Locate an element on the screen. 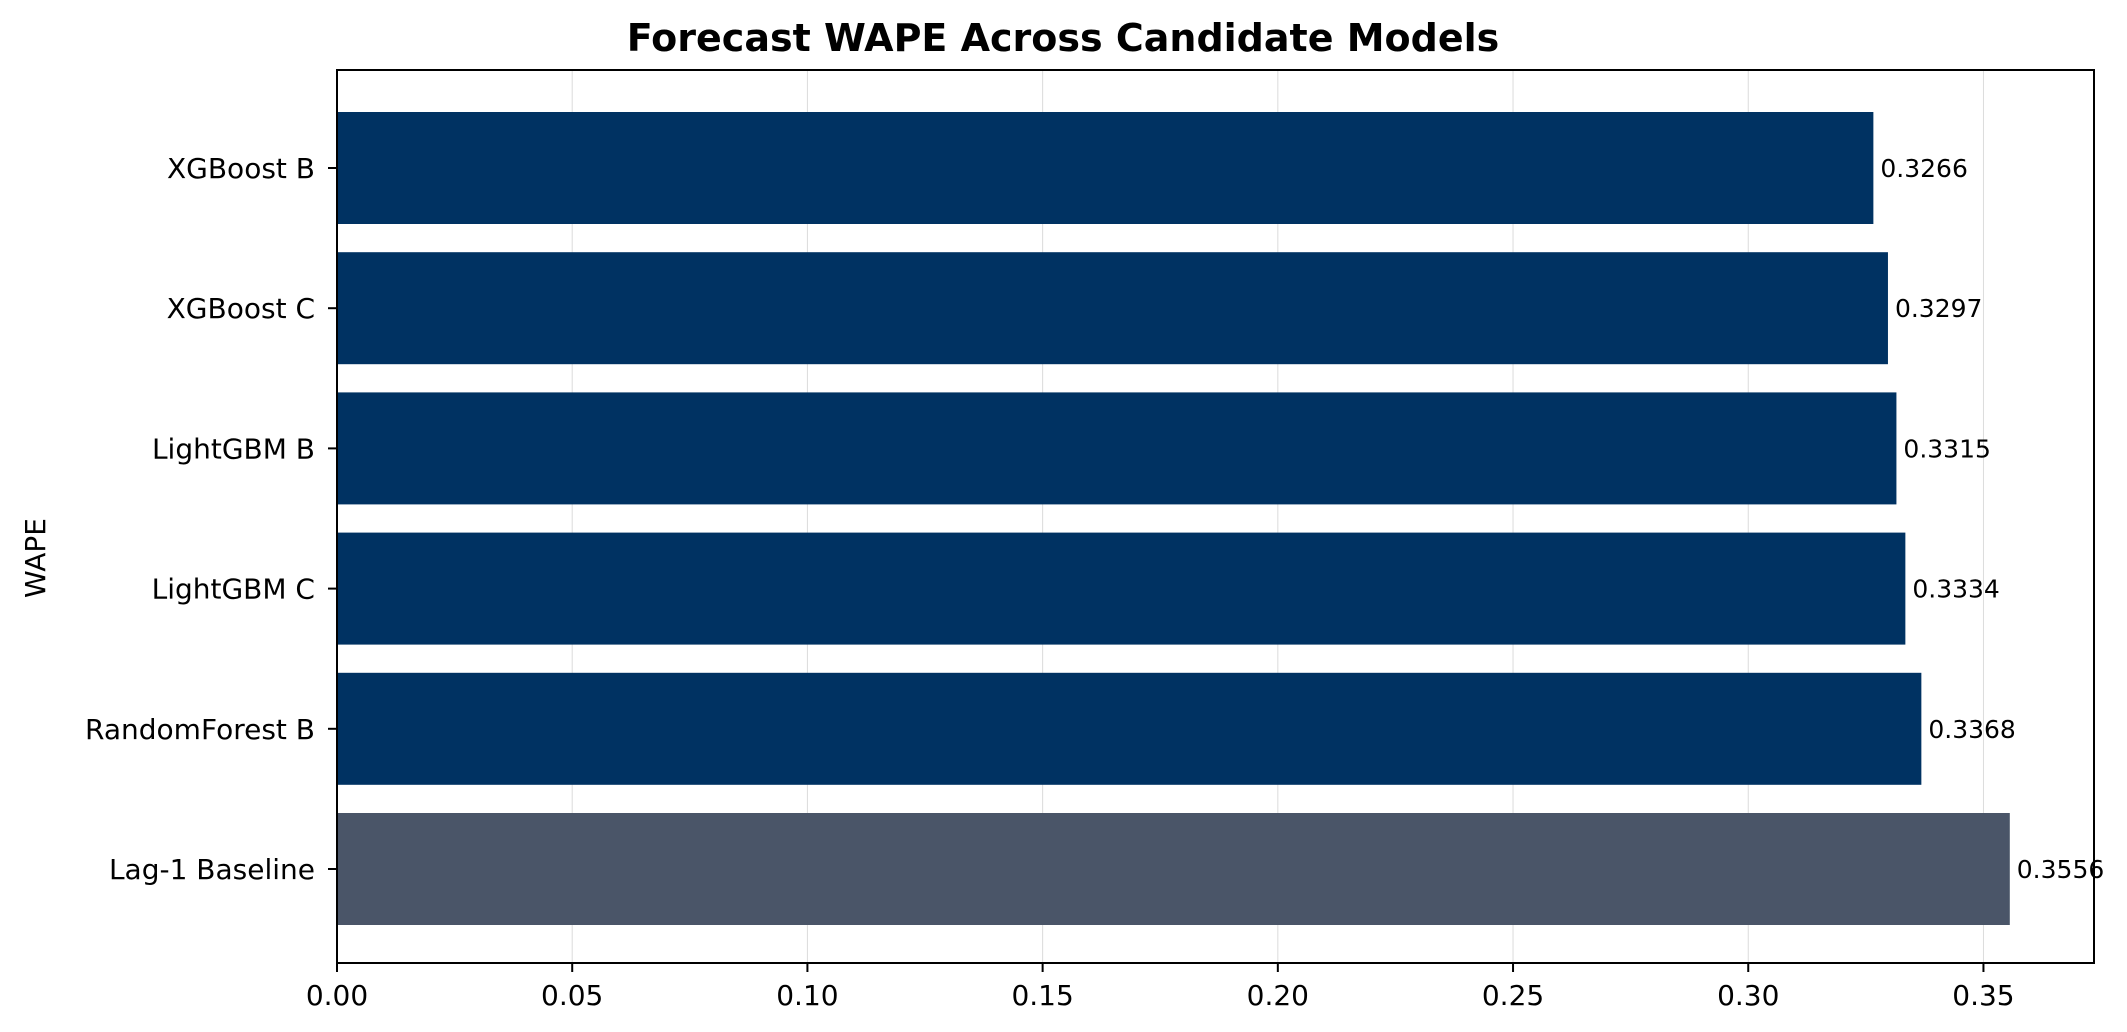 Image resolution: width=2127 pixels, height=1032 pixels. x-tick-label: 0.20 is located at coordinates (1278, 995).